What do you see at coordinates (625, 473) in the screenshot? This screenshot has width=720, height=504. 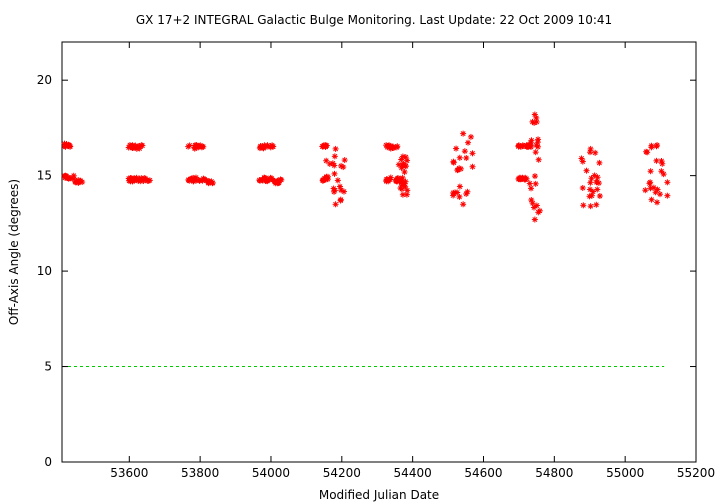 I see `x-tick-label: 55000` at bounding box center [625, 473].